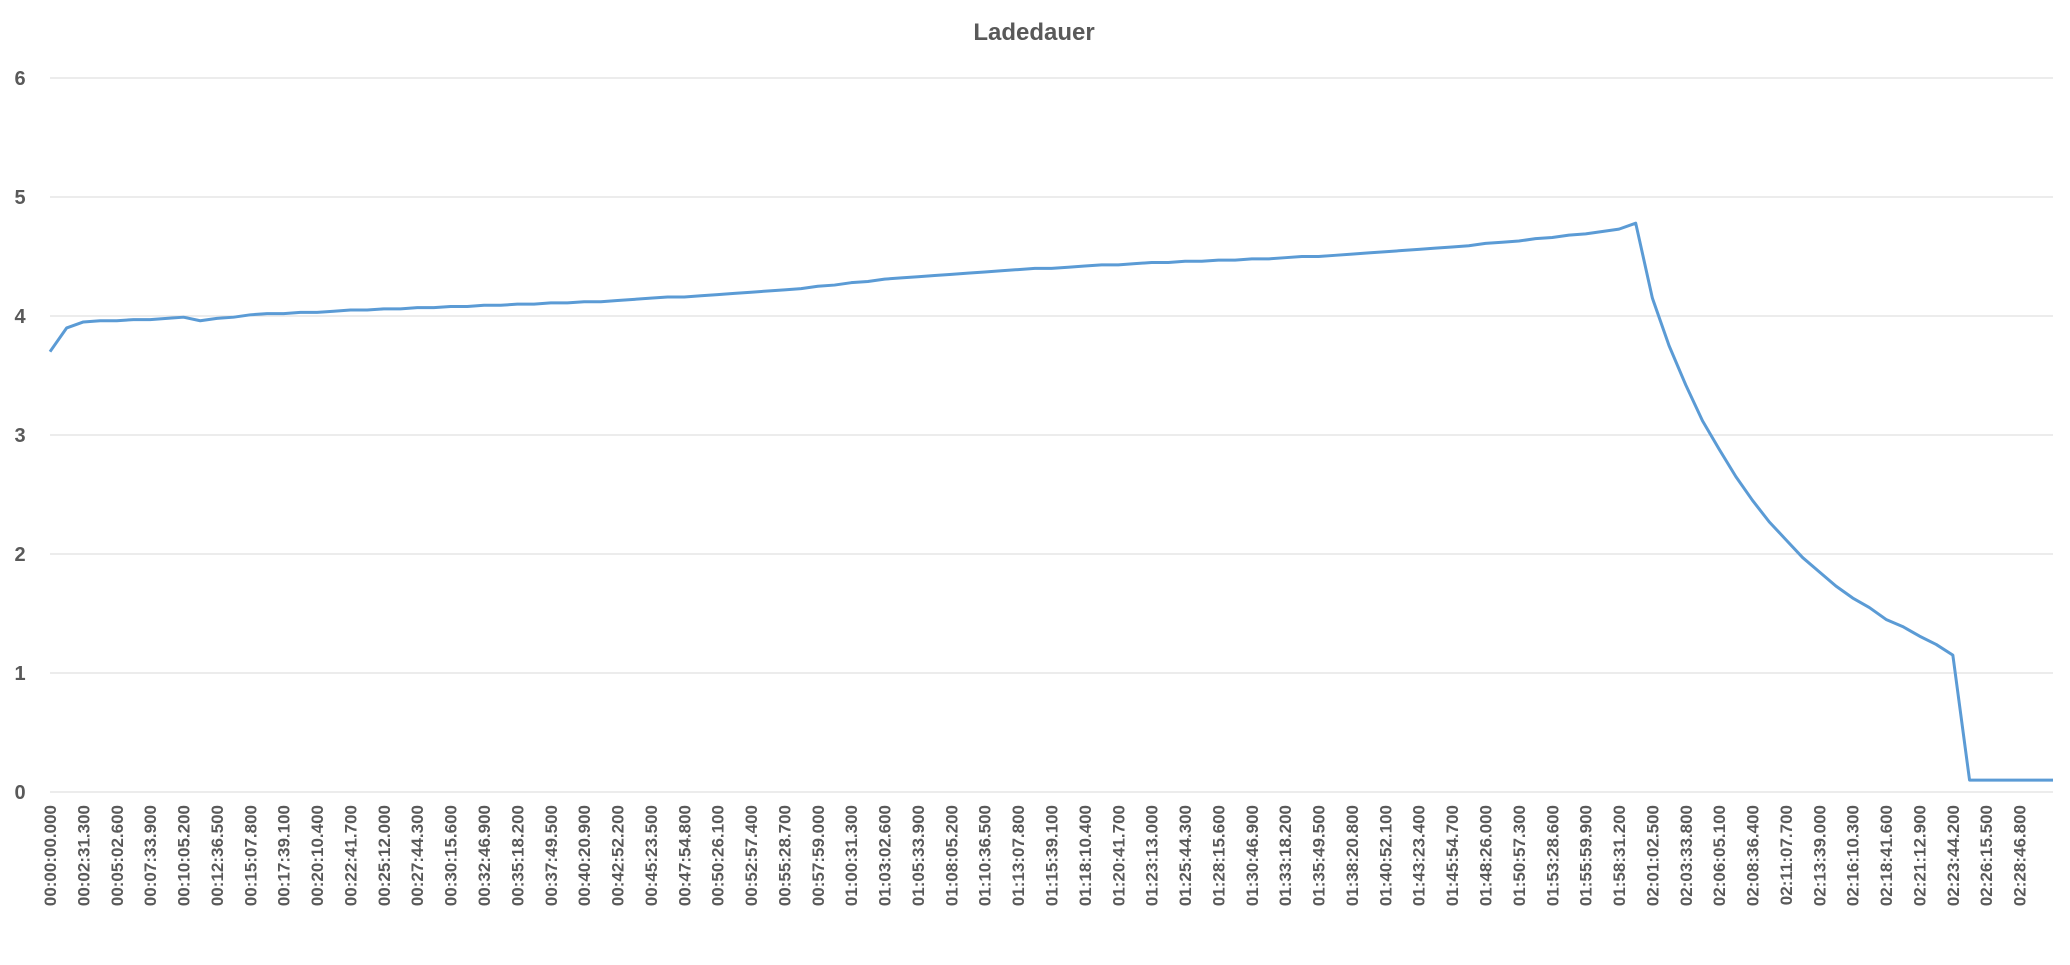 This screenshot has width=2070, height=965. I want to click on x-tick-label: 02:08:36.400, so click(1753, 855).